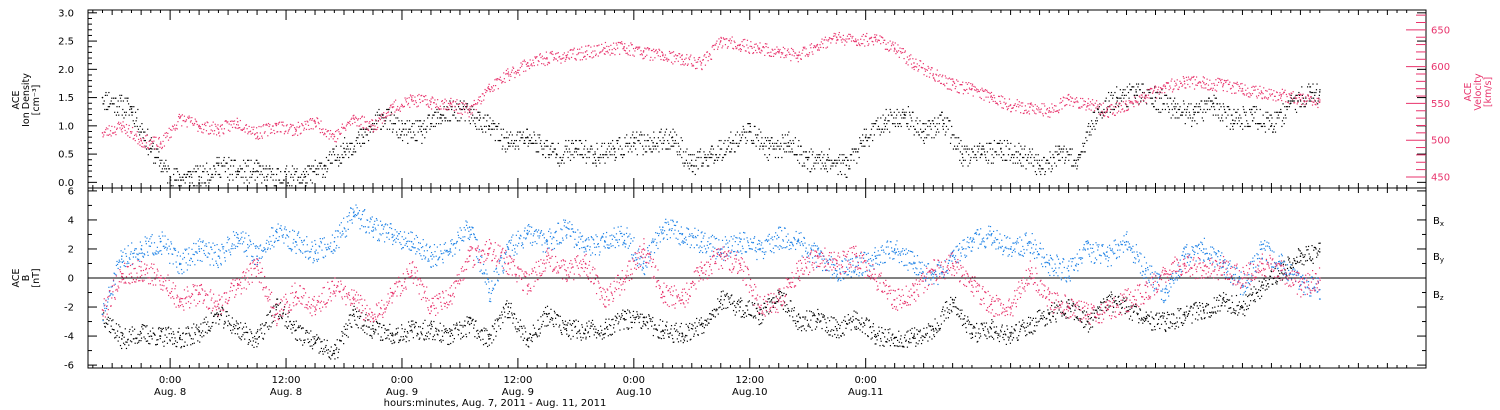  Describe the element at coordinates (1223, 299) in the screenshot. I see `bx-series-point` at that location.